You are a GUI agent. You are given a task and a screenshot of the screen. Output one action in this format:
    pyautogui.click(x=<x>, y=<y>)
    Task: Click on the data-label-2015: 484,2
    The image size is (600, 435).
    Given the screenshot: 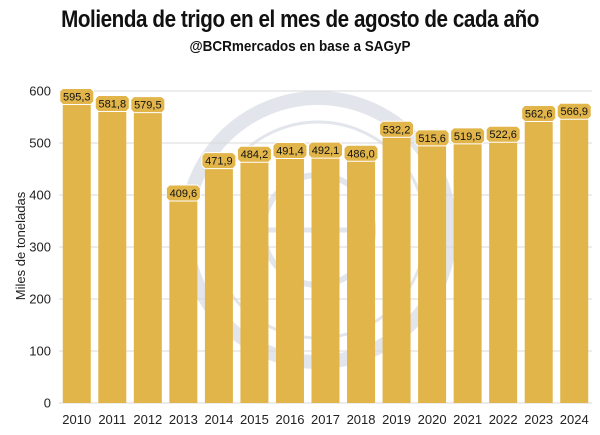 What is the action you would take?
    pyautogui.click(x=255, y=155)
    